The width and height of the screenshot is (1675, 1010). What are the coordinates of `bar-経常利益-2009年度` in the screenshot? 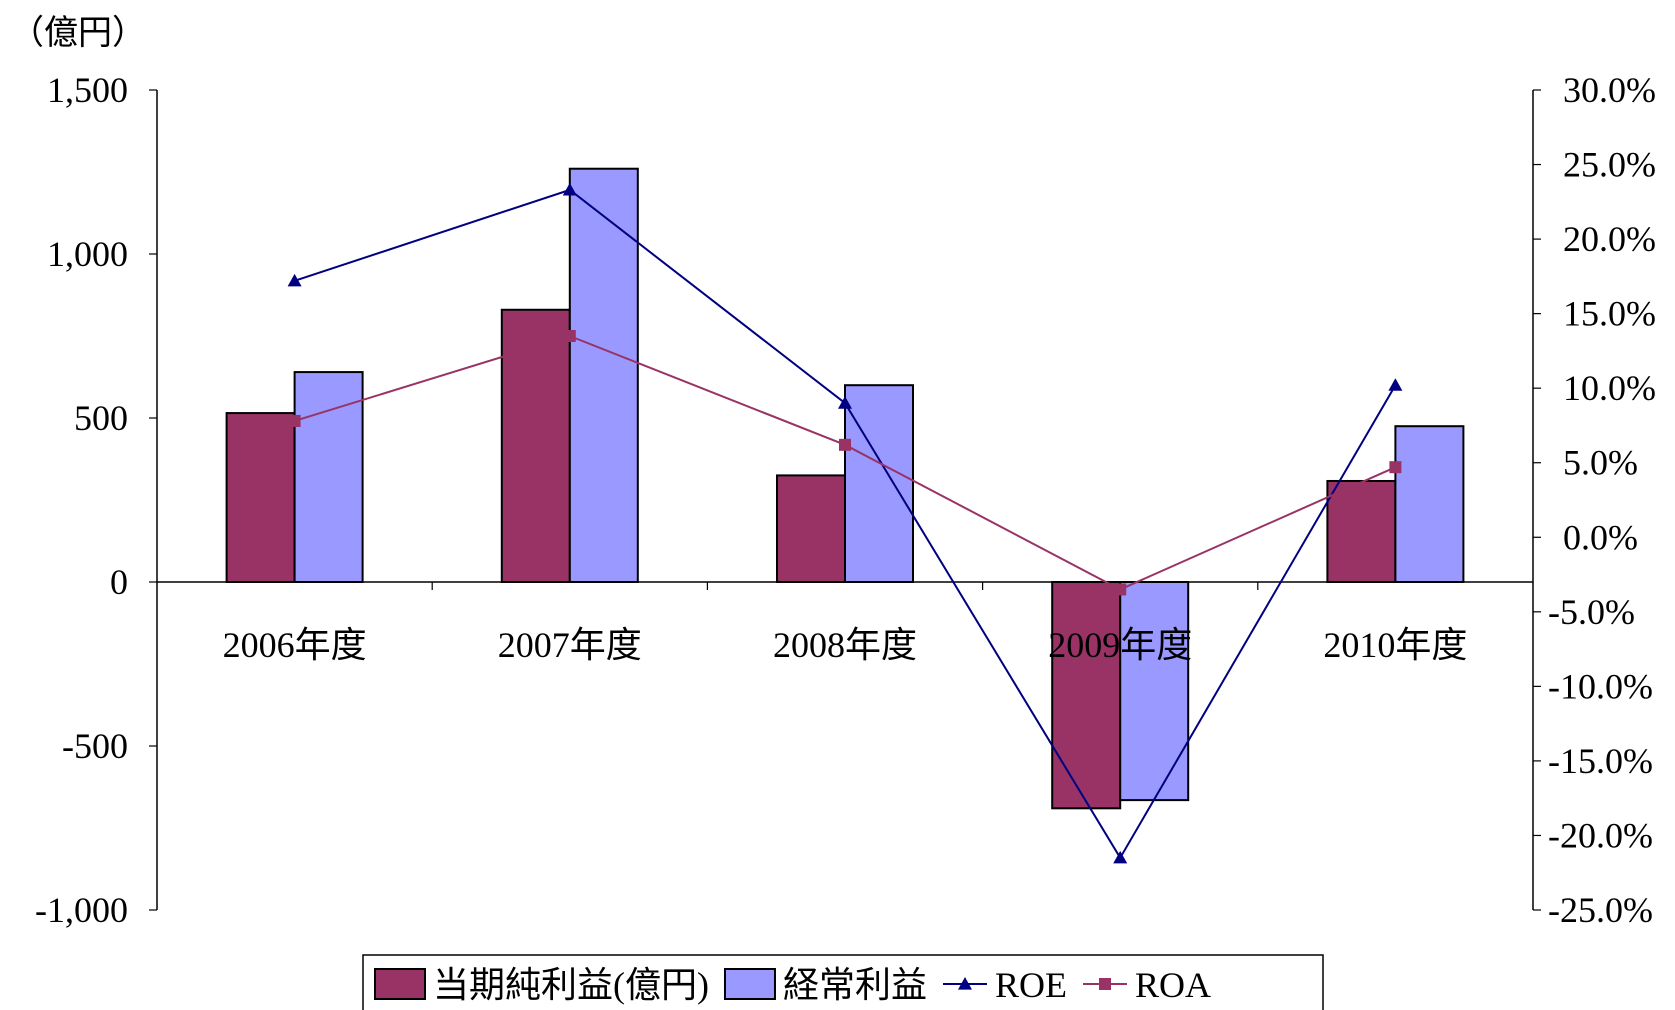 It's located at (1154, 691).